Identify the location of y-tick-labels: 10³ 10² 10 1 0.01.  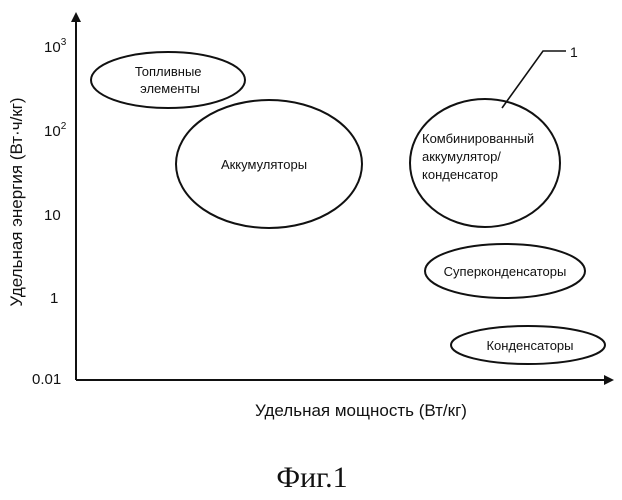
(49, 212).